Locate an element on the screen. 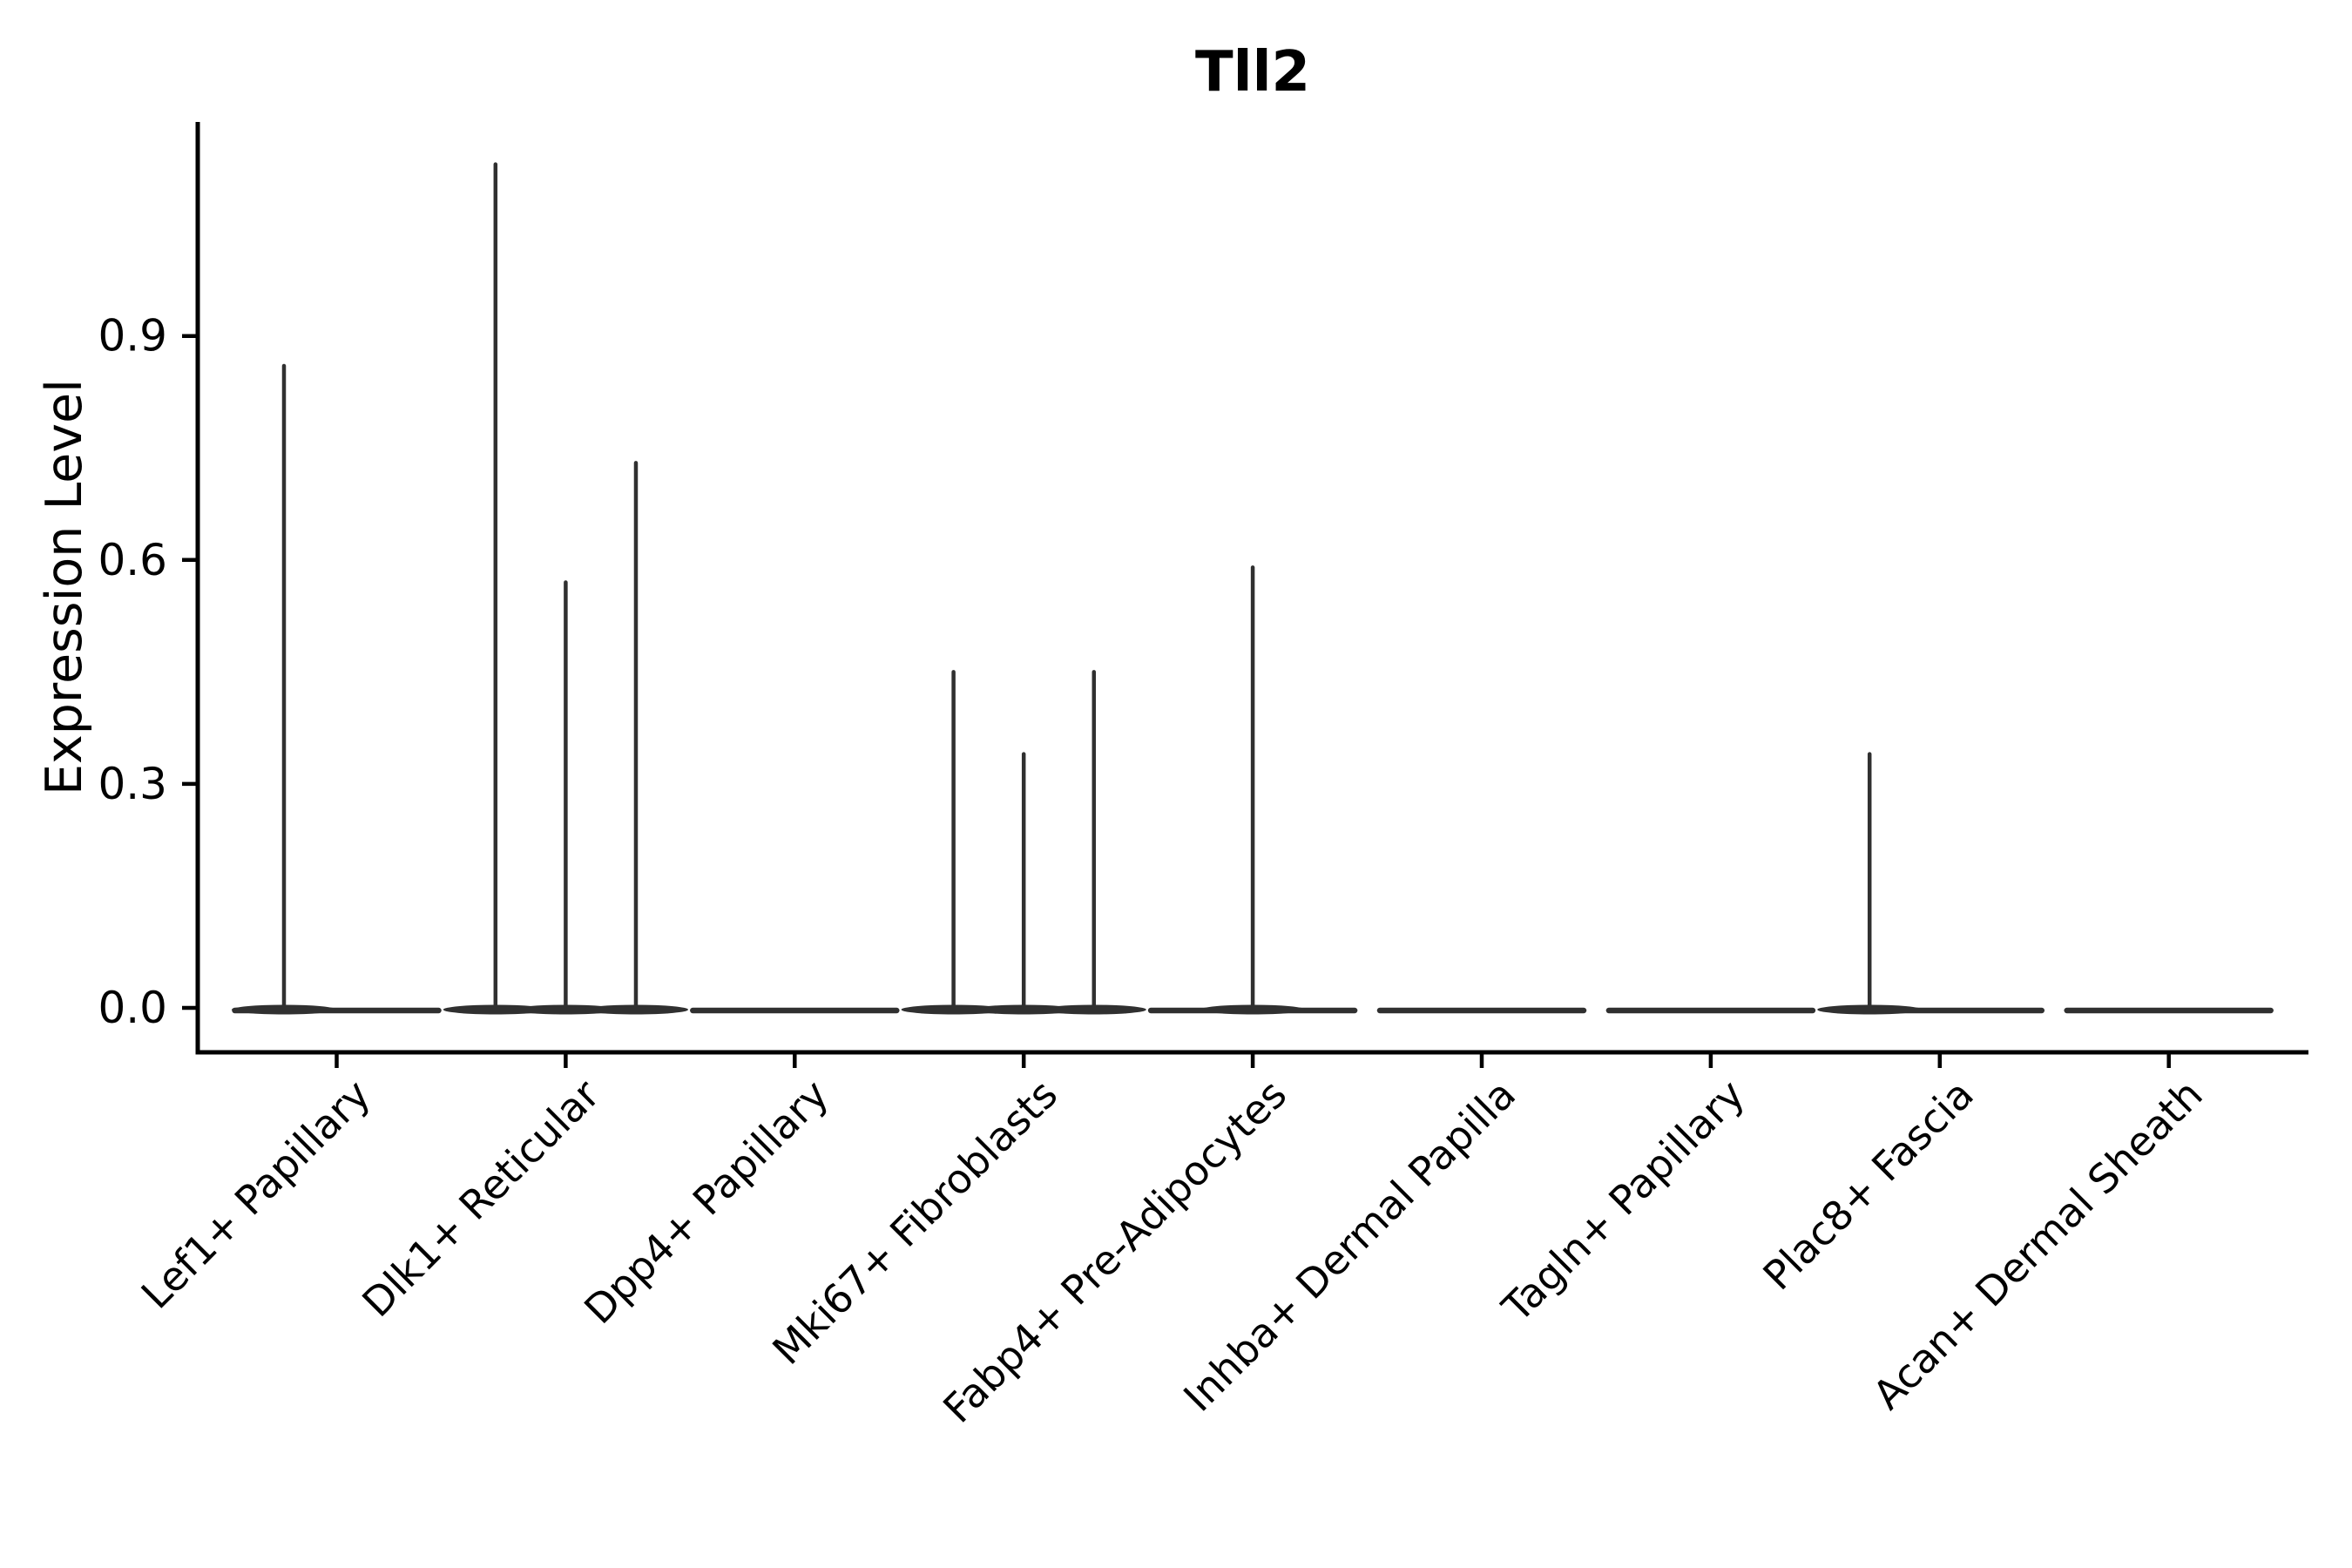  y-tick-label: 0.0 is located at coordinates (132, 1008).